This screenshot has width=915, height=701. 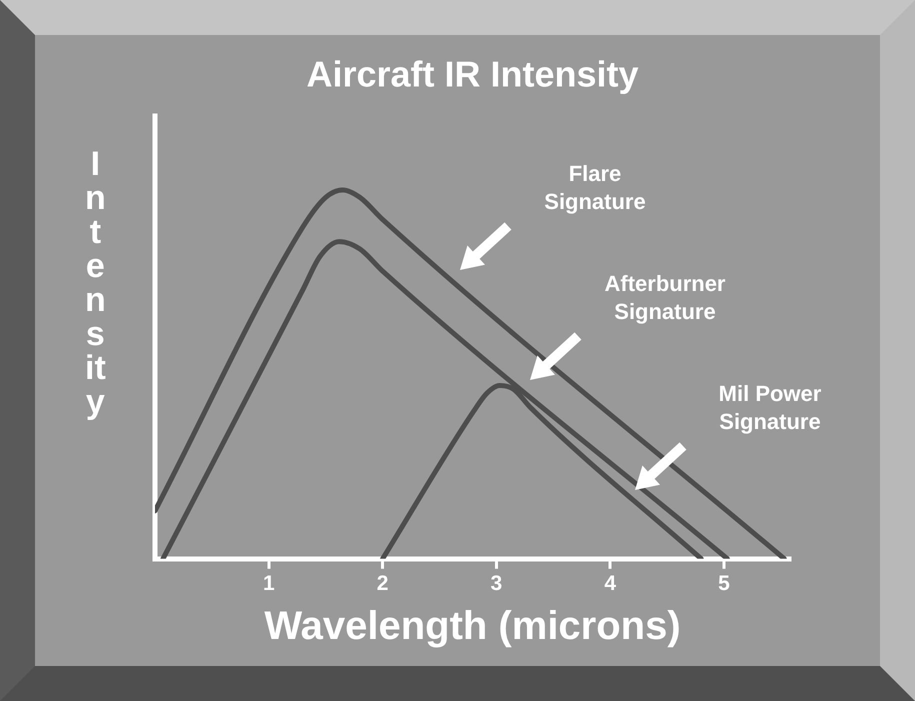 What do you see at coordinates (382, 584) in the screenshot?
I see `x-tick-label: 2` at bounding box center [382, 584].